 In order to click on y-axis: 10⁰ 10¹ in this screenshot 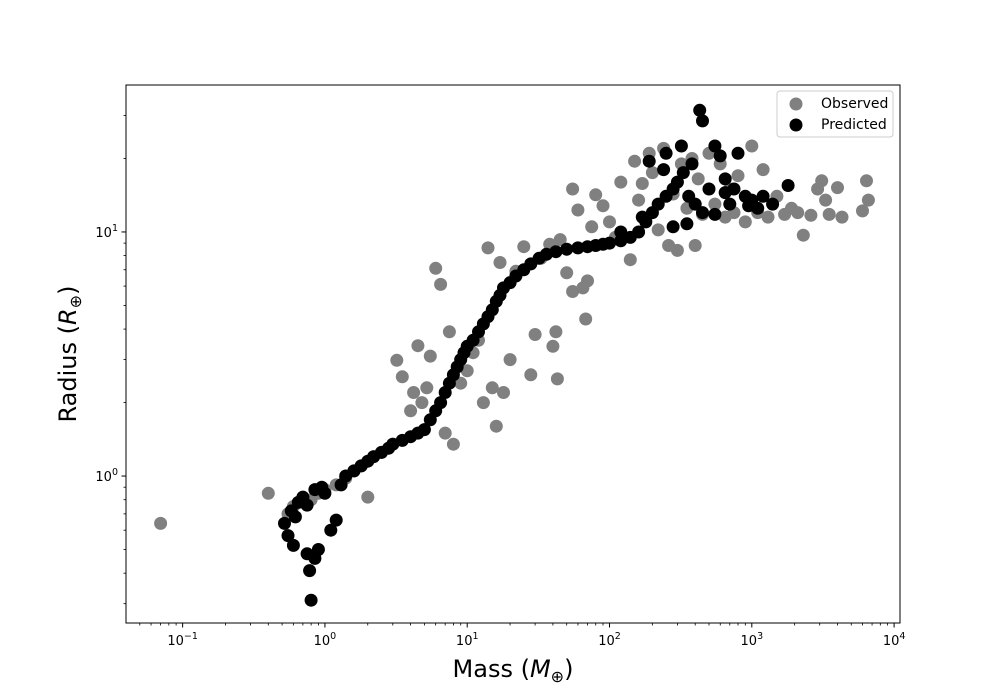, I will do `click(110, 360)`.